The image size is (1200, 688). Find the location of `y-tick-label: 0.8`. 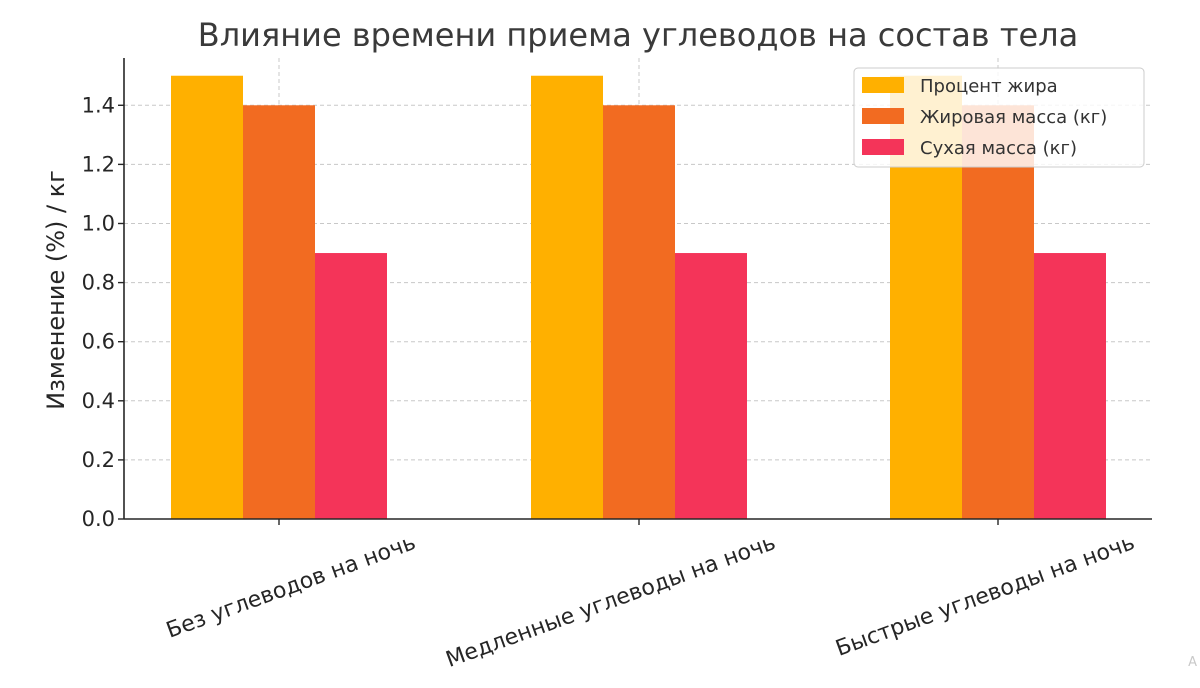

y-tick-label: 0.8 is located at coordinates (98, 283).